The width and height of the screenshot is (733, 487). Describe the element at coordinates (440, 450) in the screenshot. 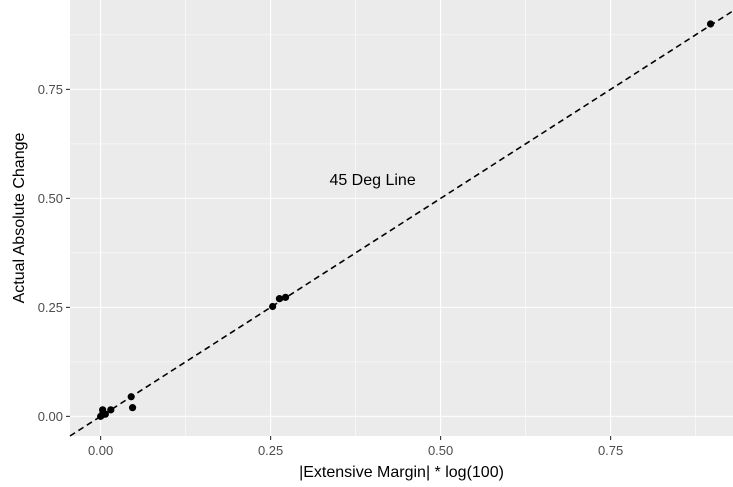

I see `x-tick-label: 0.50` at that location.